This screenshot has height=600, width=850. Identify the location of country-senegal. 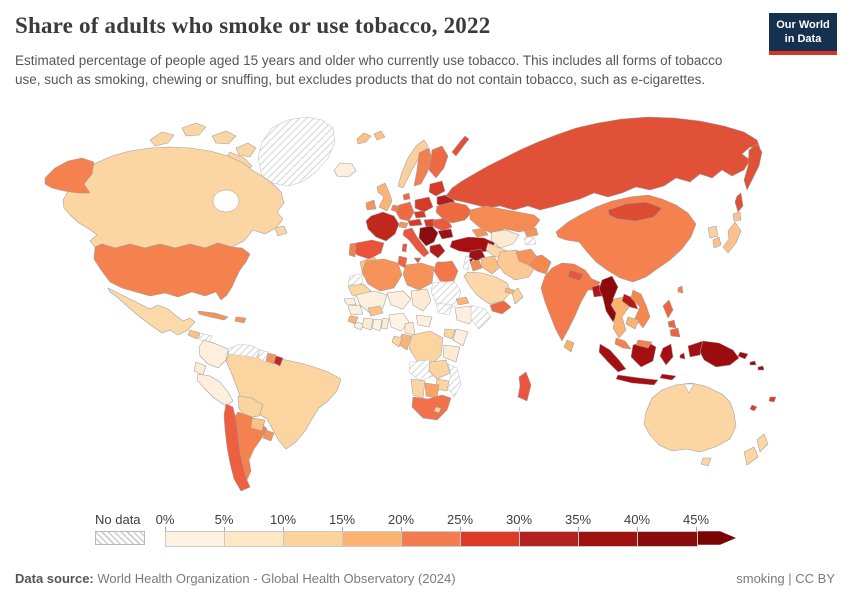
(350, 301).